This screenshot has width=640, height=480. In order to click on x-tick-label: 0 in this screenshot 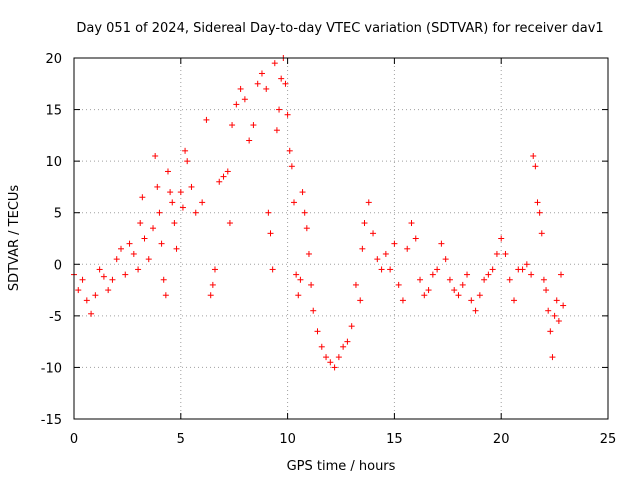, I will do `click(74, 439)`.